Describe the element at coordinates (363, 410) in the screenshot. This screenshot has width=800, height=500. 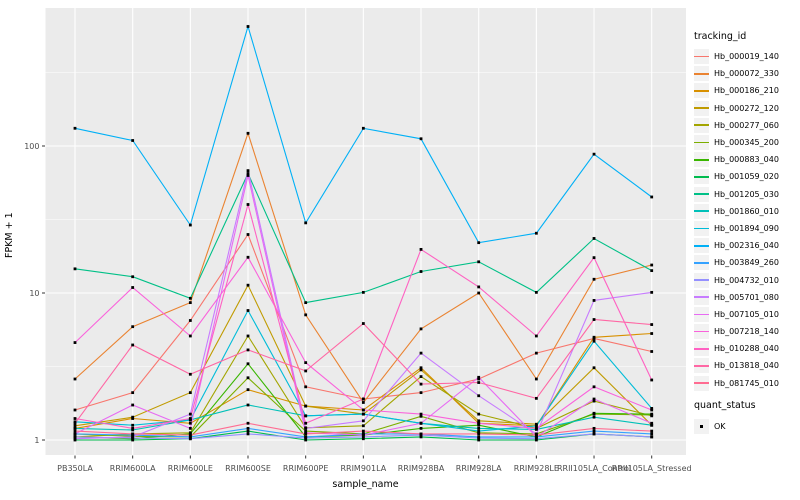
I see `data-point-Hb_007218_140-RRIM901LA` at that location.